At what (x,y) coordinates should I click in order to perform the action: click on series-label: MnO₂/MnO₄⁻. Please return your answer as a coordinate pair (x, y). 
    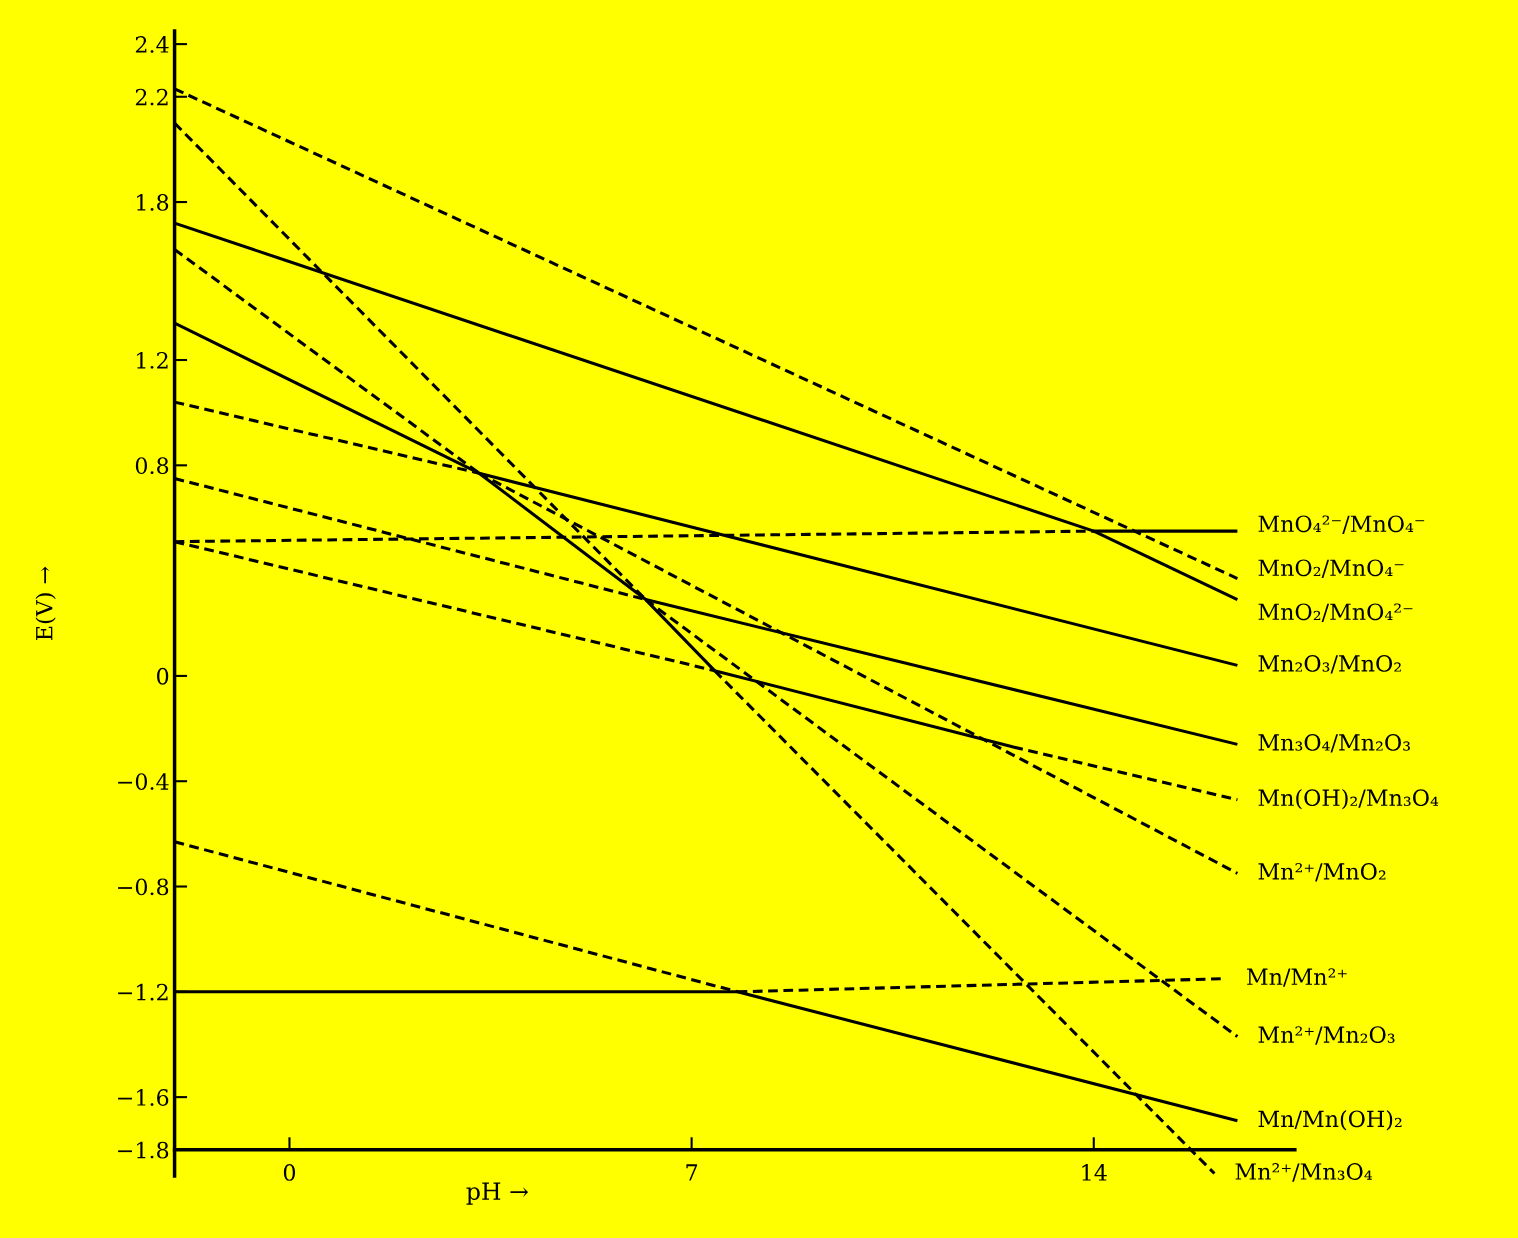
    Looking at the image, I should click on (1331, 568).